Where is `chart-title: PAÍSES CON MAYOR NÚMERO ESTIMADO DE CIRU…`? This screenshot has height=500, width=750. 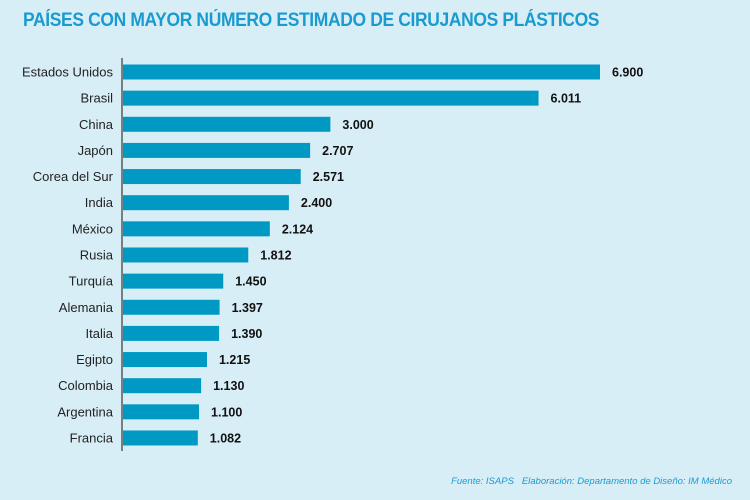 chart-title: PAÍSES CON MAYOR NÚMERO ESTIMADO DE CIRU… is located at coordinates (311, 20).